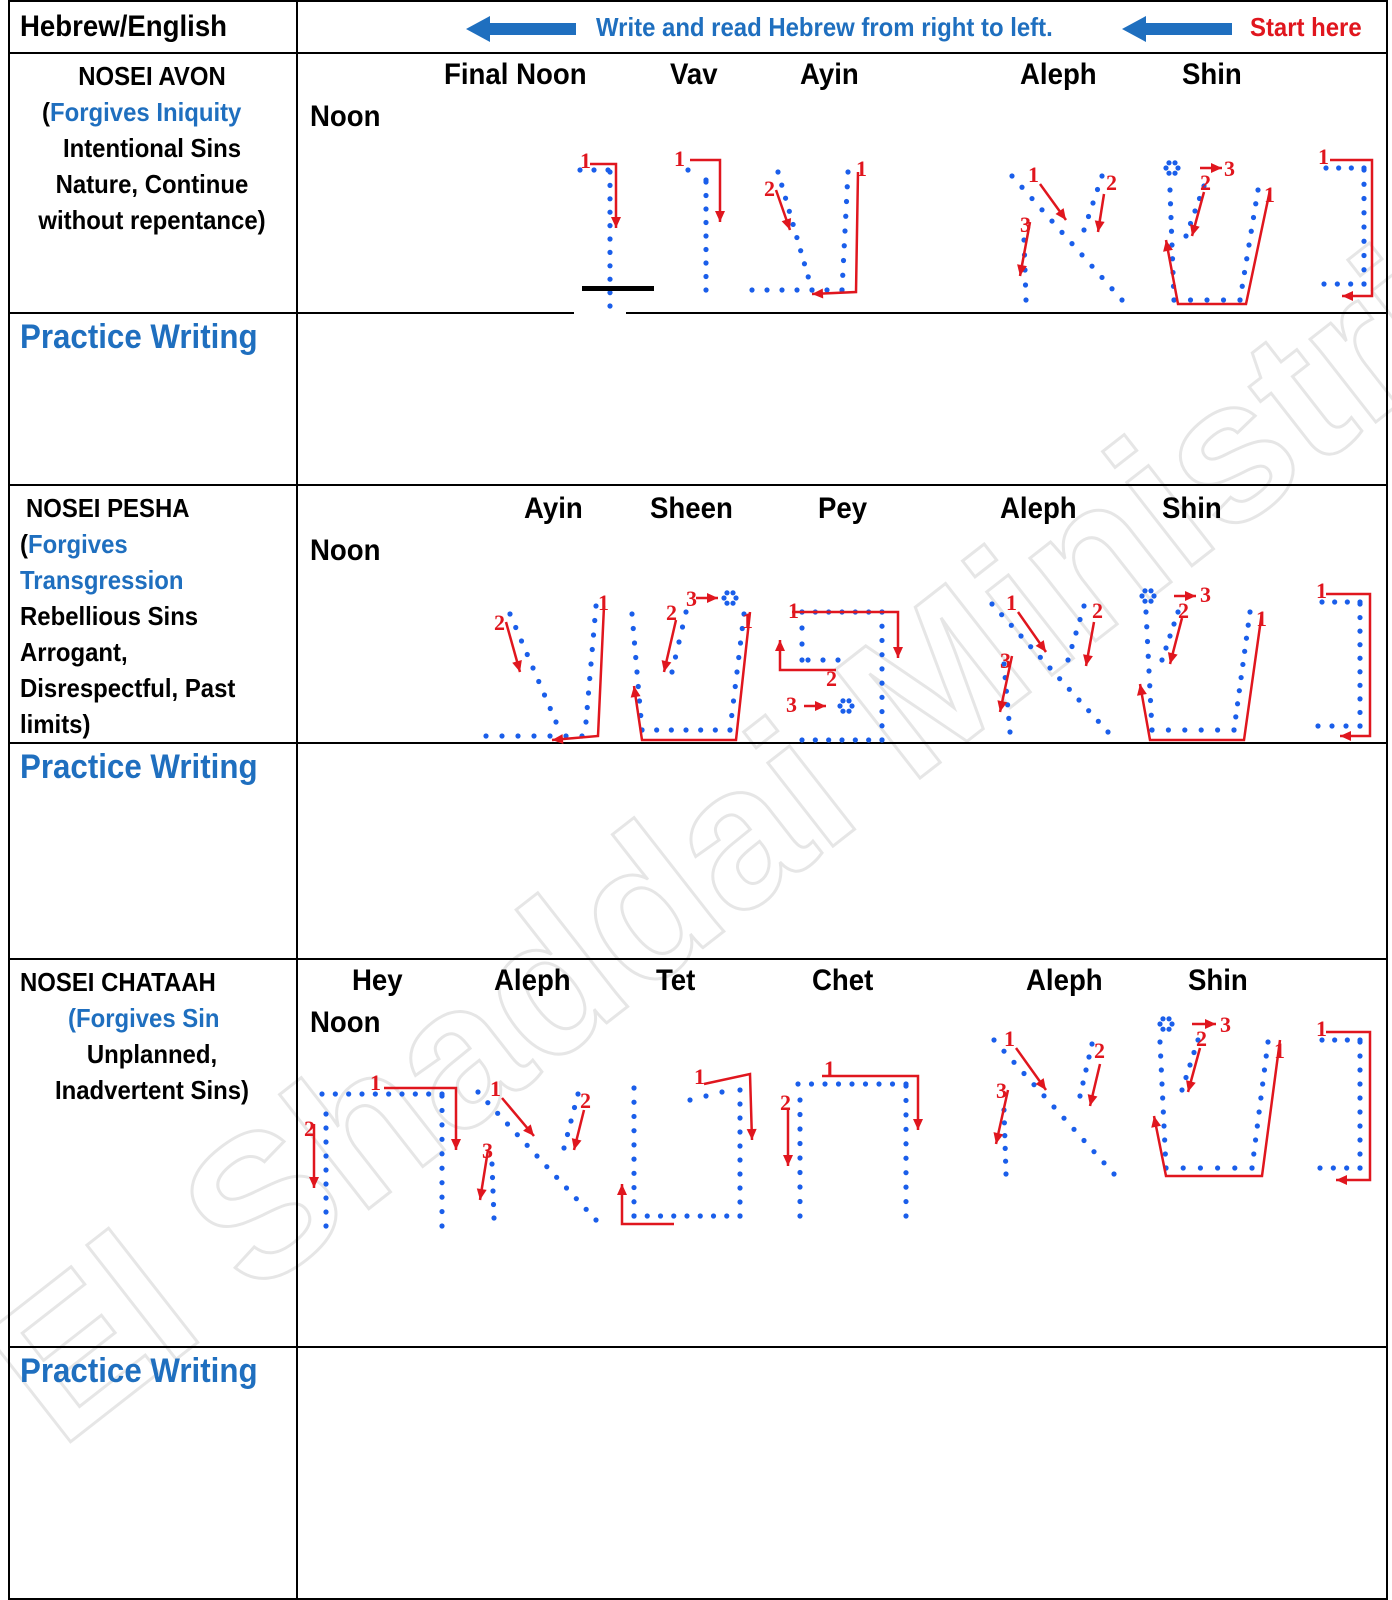 Image resolution: width=1392 pixels, height=1600 pixels. What do you see at coordinates (124, 26) in the screenshot?
I see `column-header: Hebrew/English` at bounding box center [124, 26].